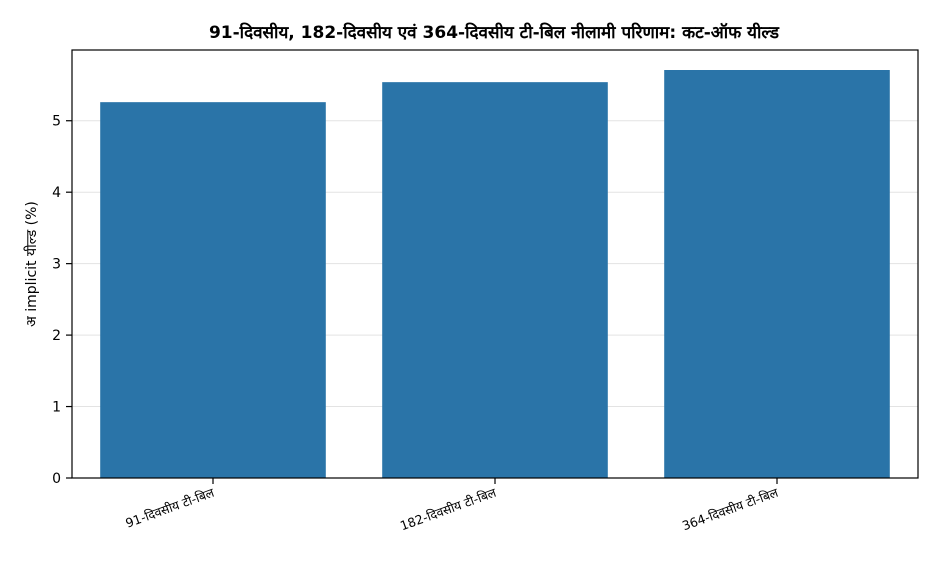 The image size is (936, 572). Describe the element at coordinates (56, 122) in the screenshot. I see `y-tick-label: 5` at that location.